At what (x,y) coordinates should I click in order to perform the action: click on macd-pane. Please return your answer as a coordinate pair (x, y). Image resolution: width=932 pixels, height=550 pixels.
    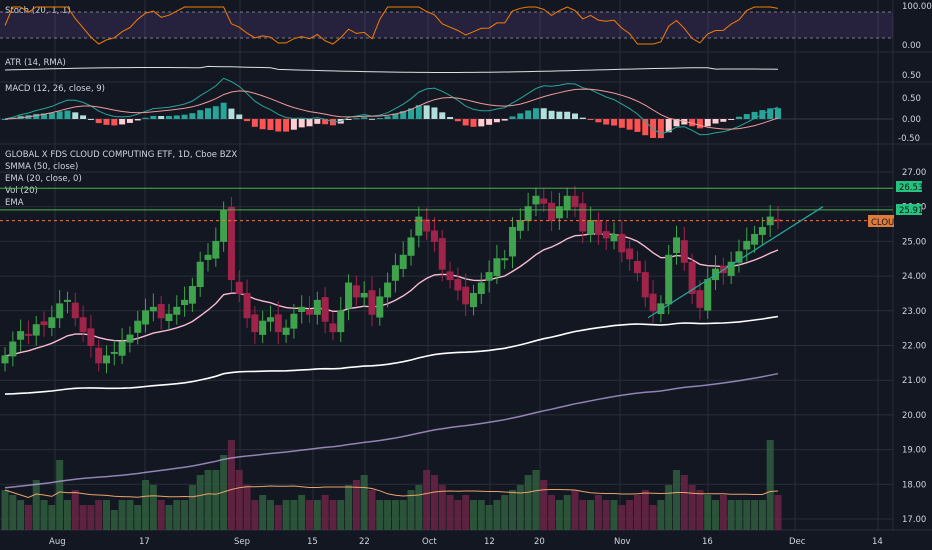
    Looking at the image, I should click on (446, 108).